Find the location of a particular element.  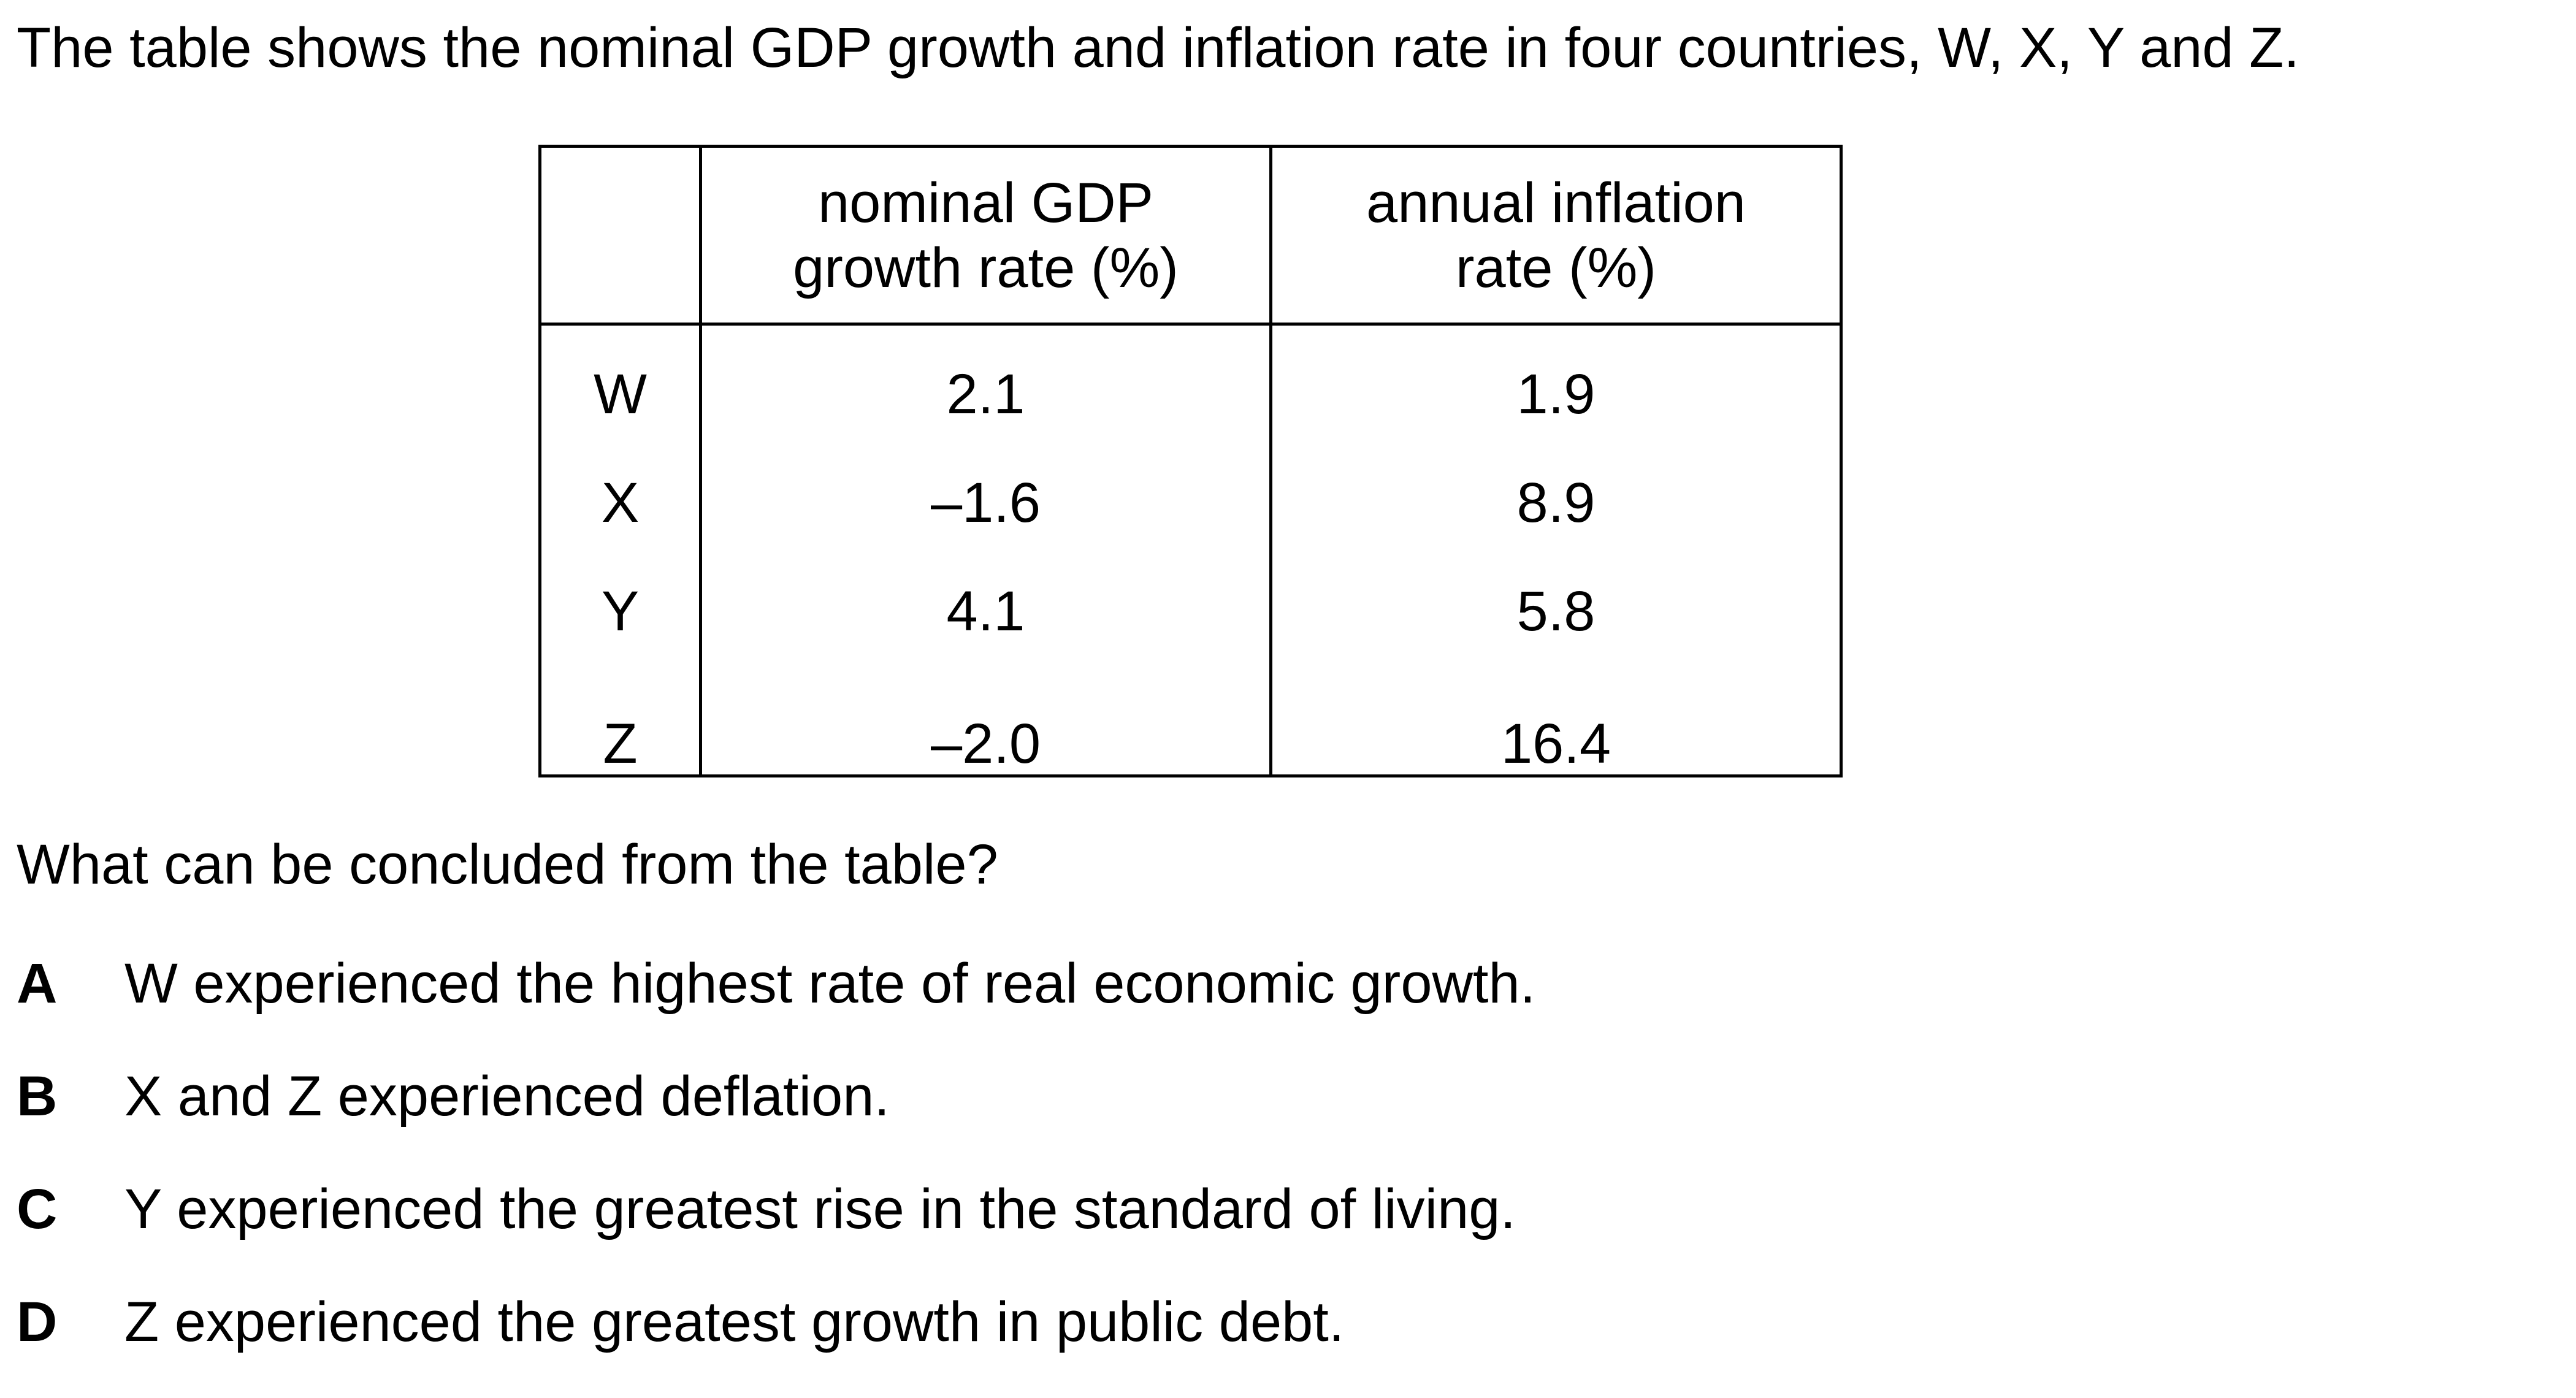

header-inflation-line-1: annual inflation is located at coordinates (1556, 202).